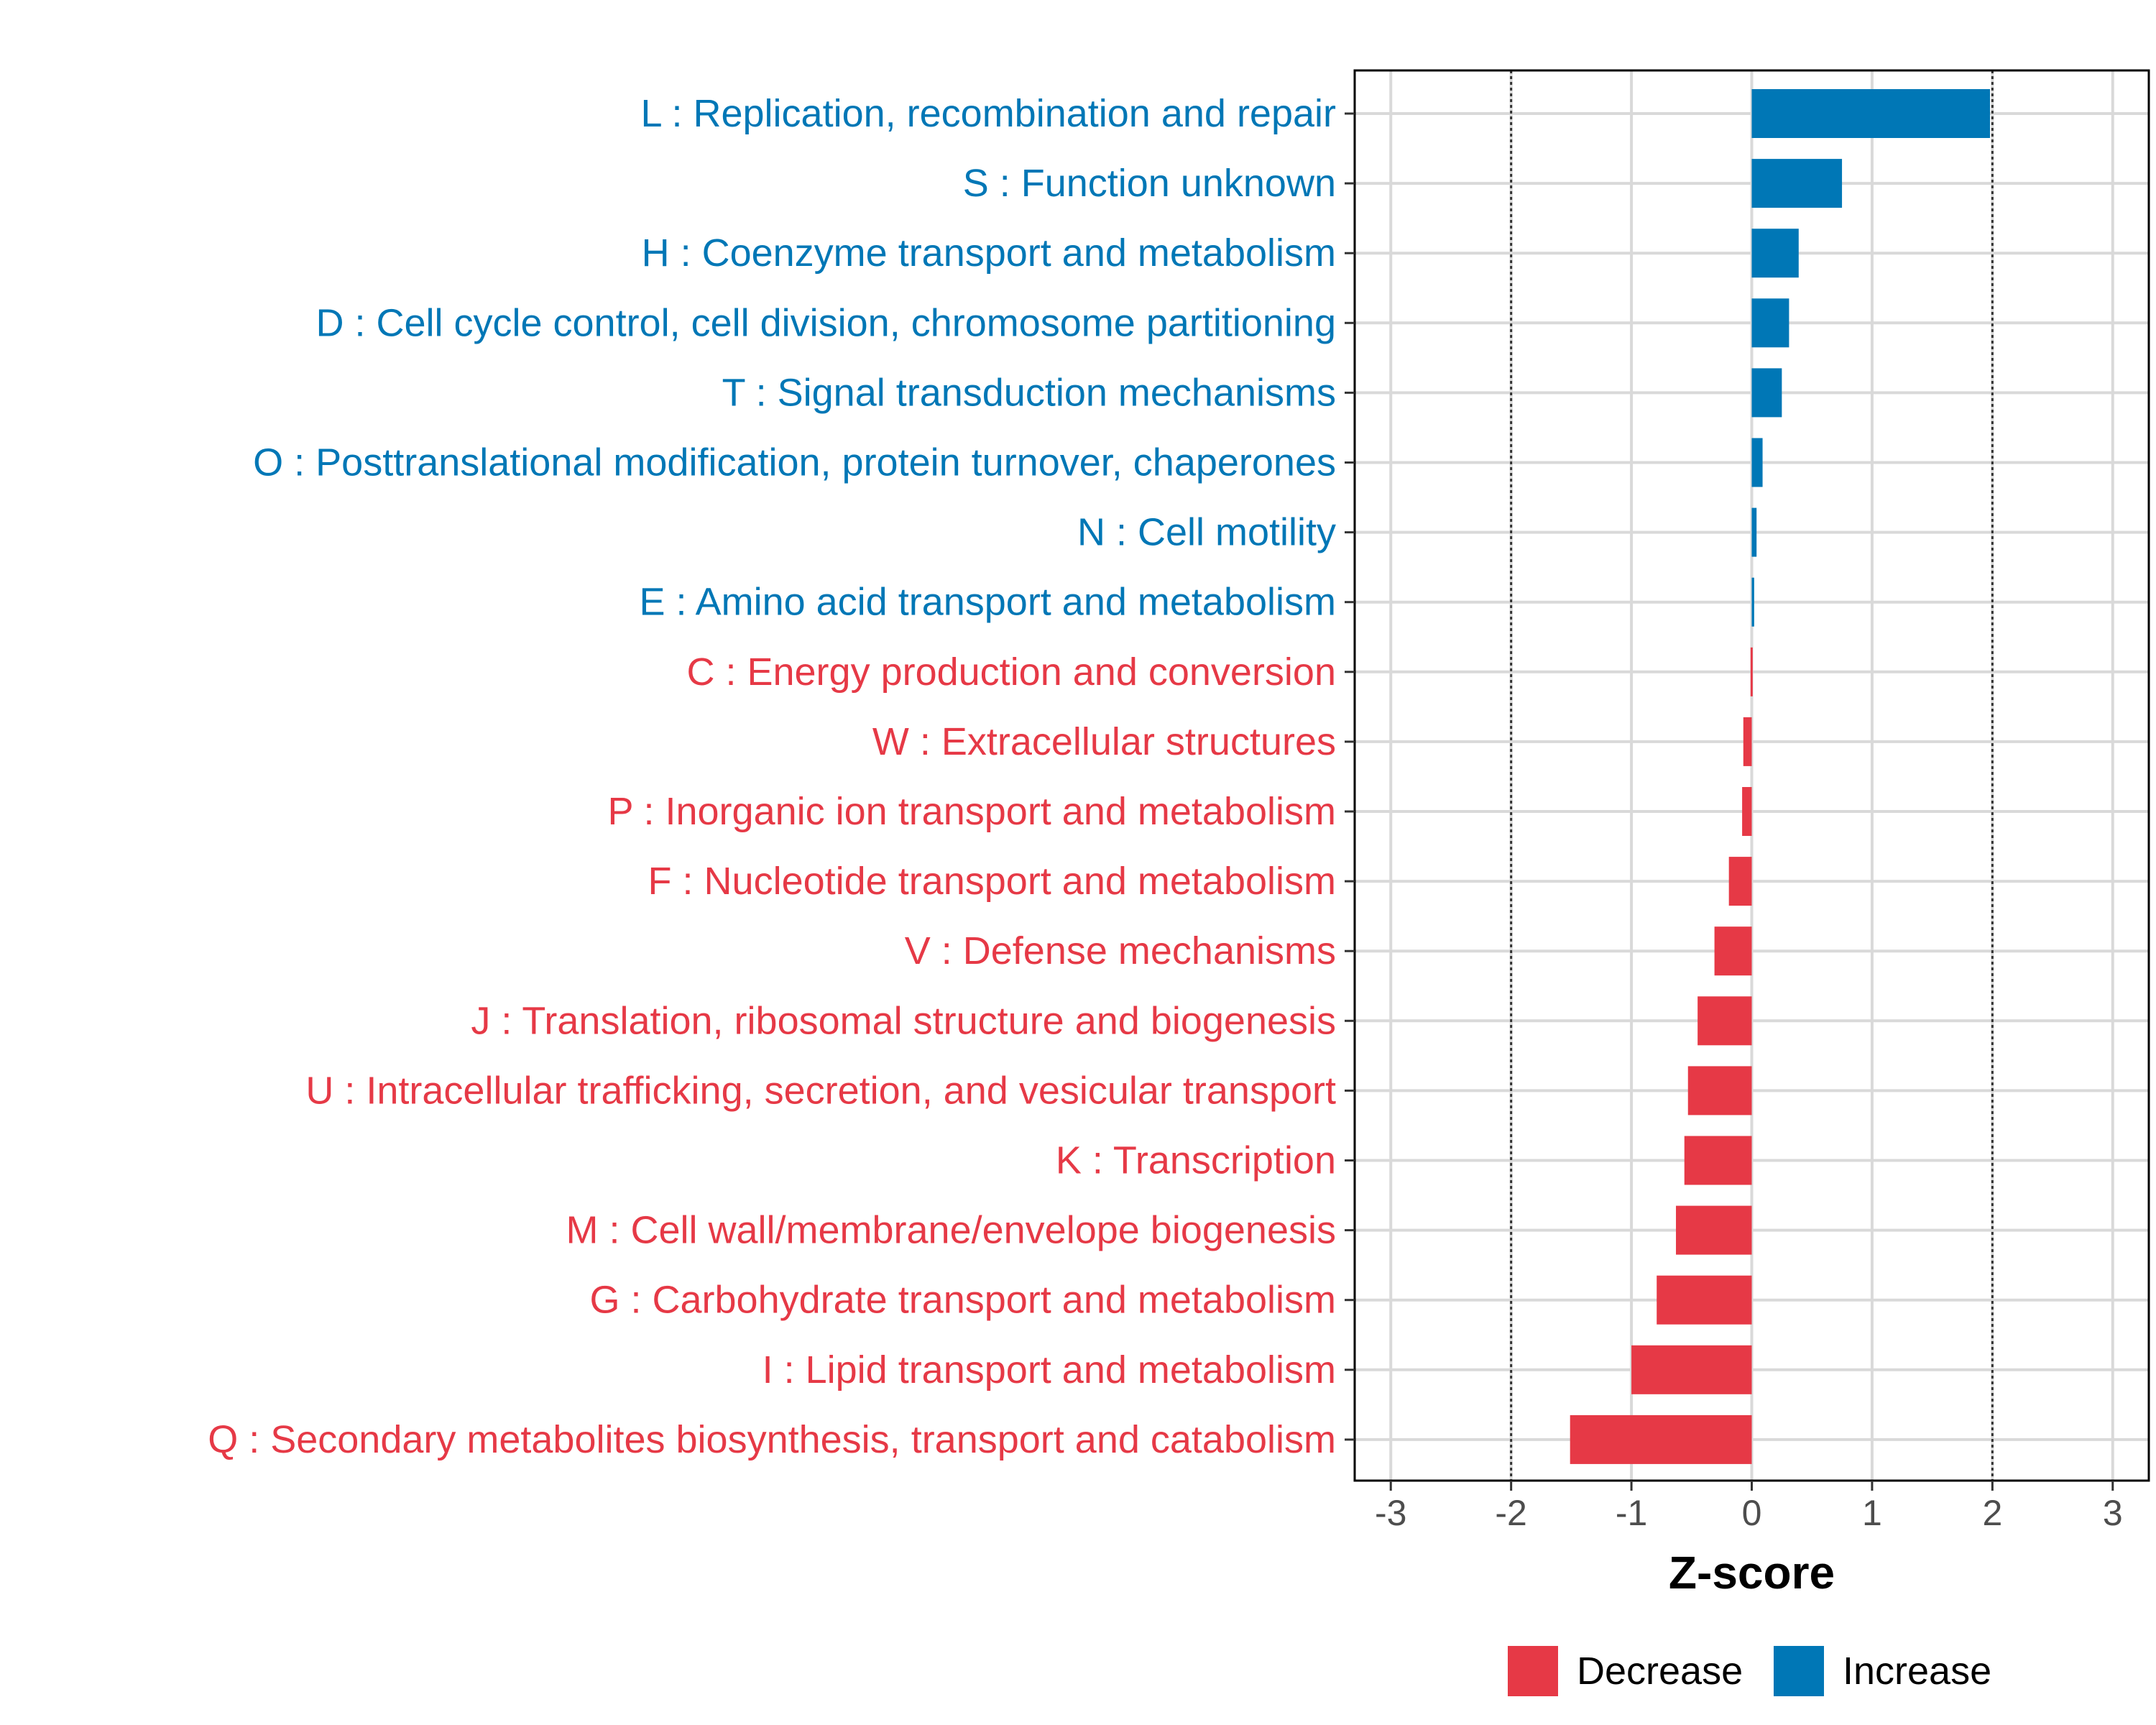 The image size is (2156, 1725). I want to click on category-label: S : Function unknown, so click(1149, 183).